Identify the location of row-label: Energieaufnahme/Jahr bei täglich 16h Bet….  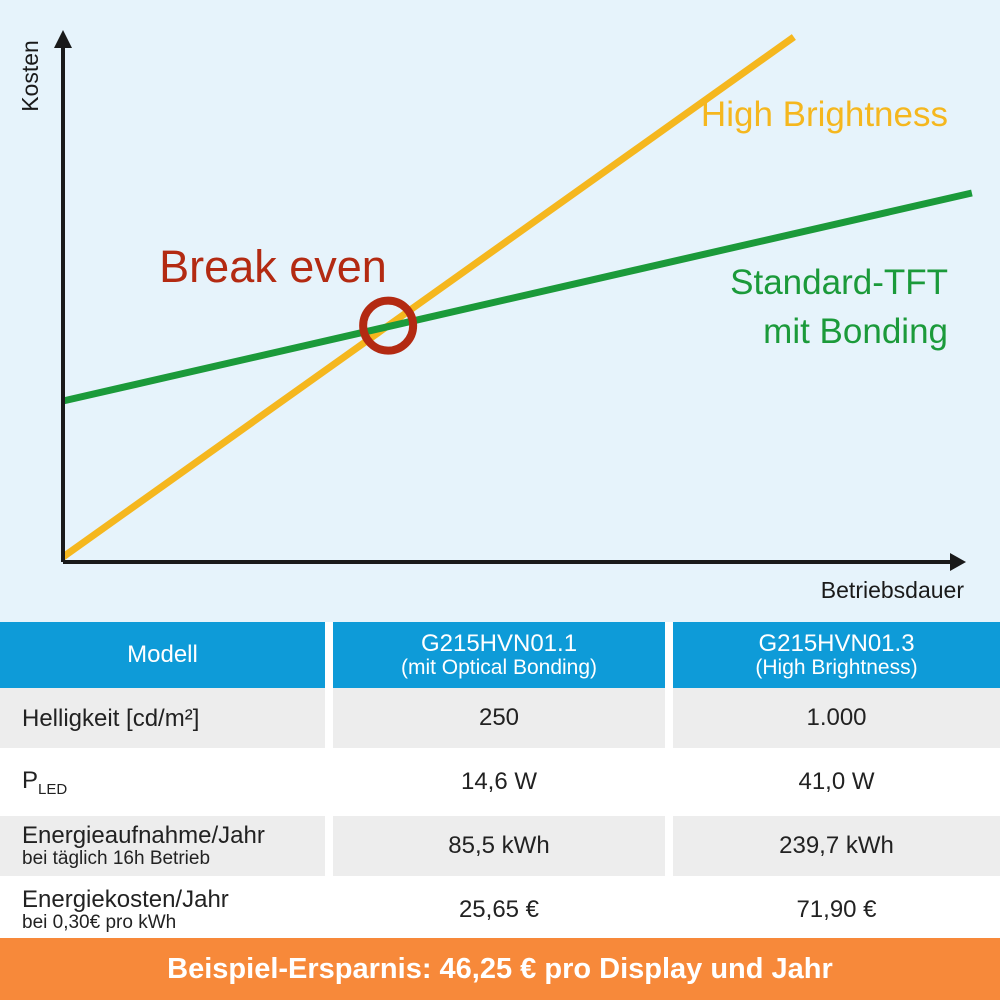
(162, 846).